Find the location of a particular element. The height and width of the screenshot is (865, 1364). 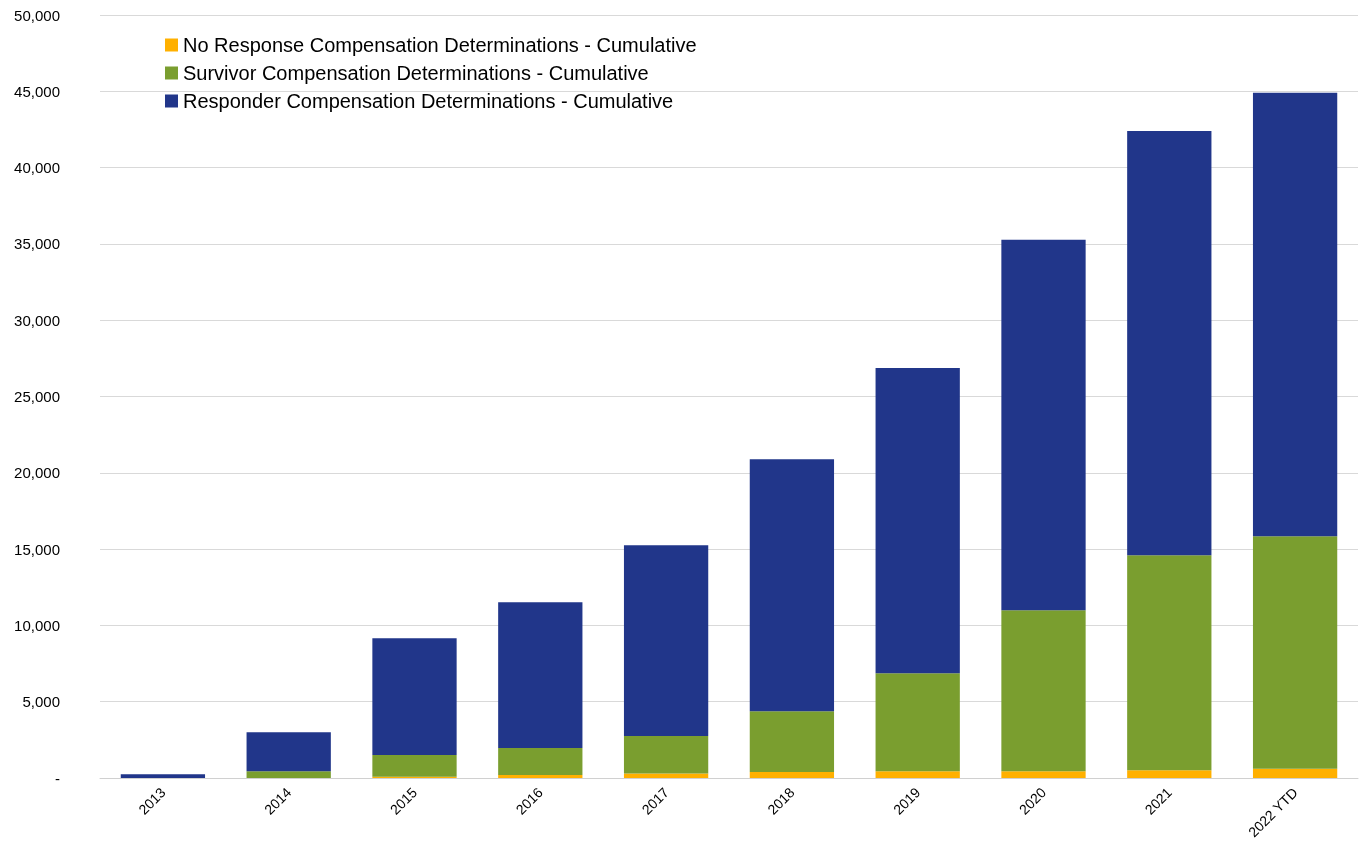

y-tick-label: 30,000 is located at coordinates (37, 320).